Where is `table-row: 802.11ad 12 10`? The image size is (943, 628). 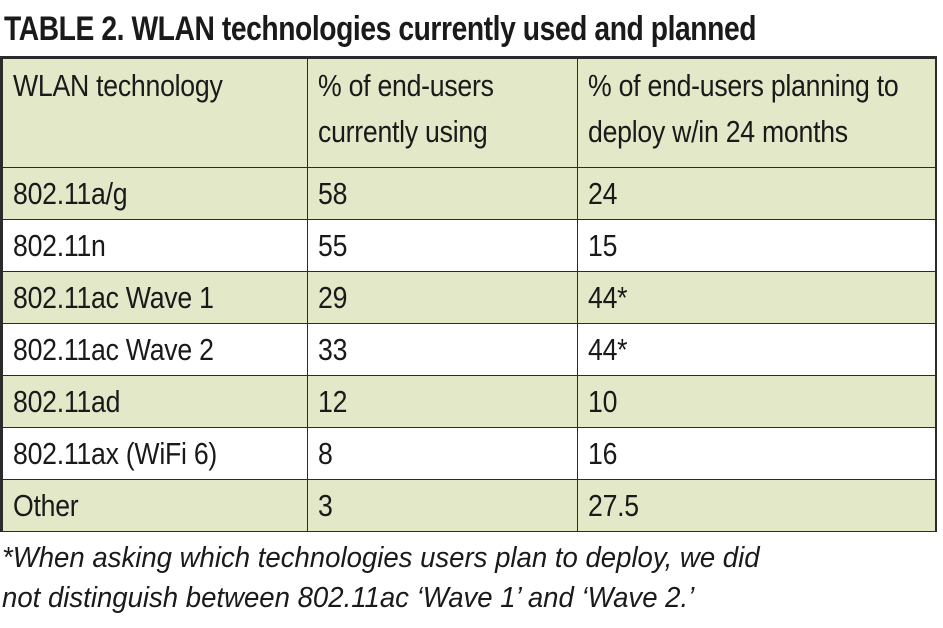
table-row: 802.11ad 12 10 is located at coordinates (469, 401).